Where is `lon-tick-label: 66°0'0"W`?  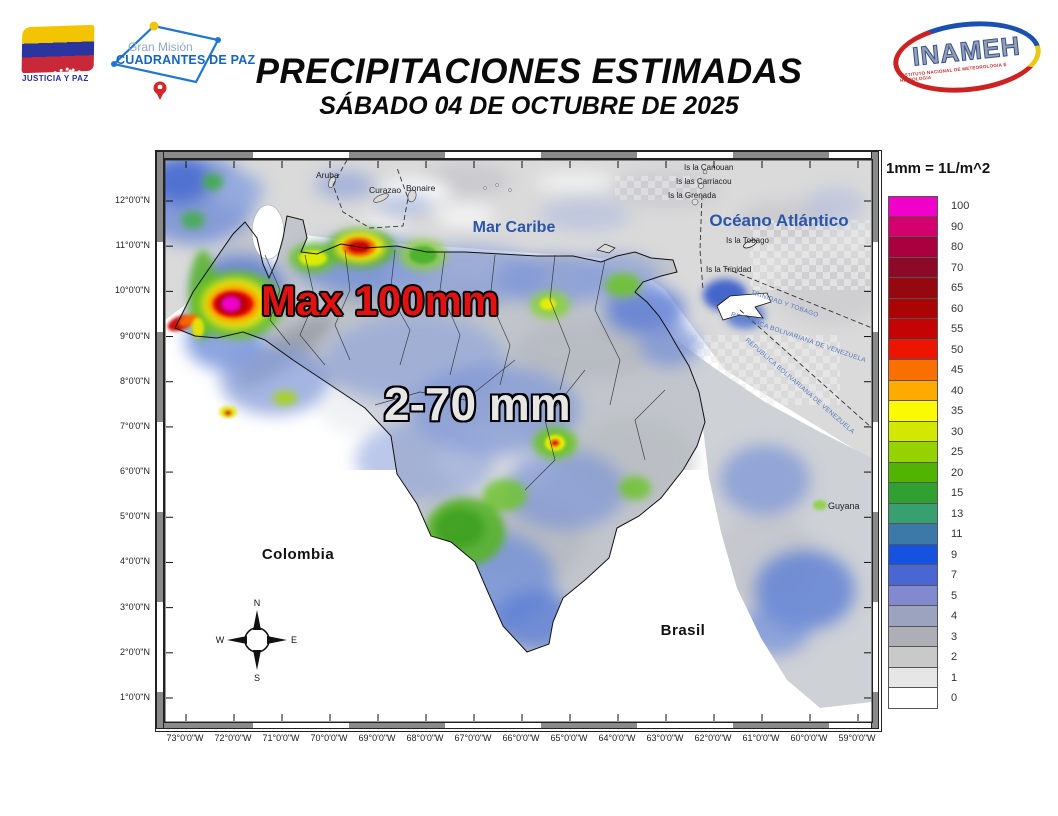
lon-tick-label: 66°0'0"W is located at coordinates (521, 738).